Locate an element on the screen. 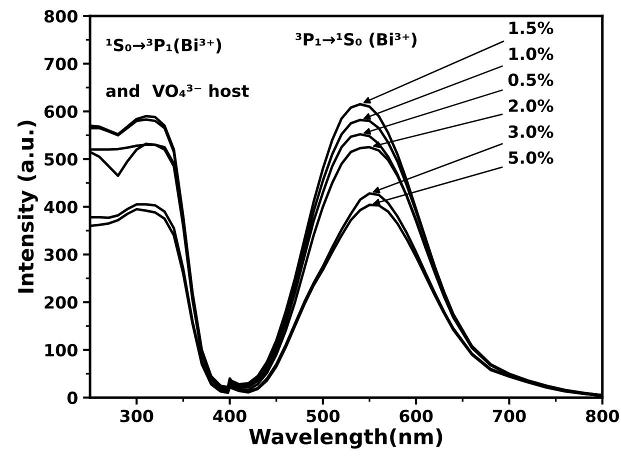  y-tick-label: 400 is located at coordinates (61, 207).